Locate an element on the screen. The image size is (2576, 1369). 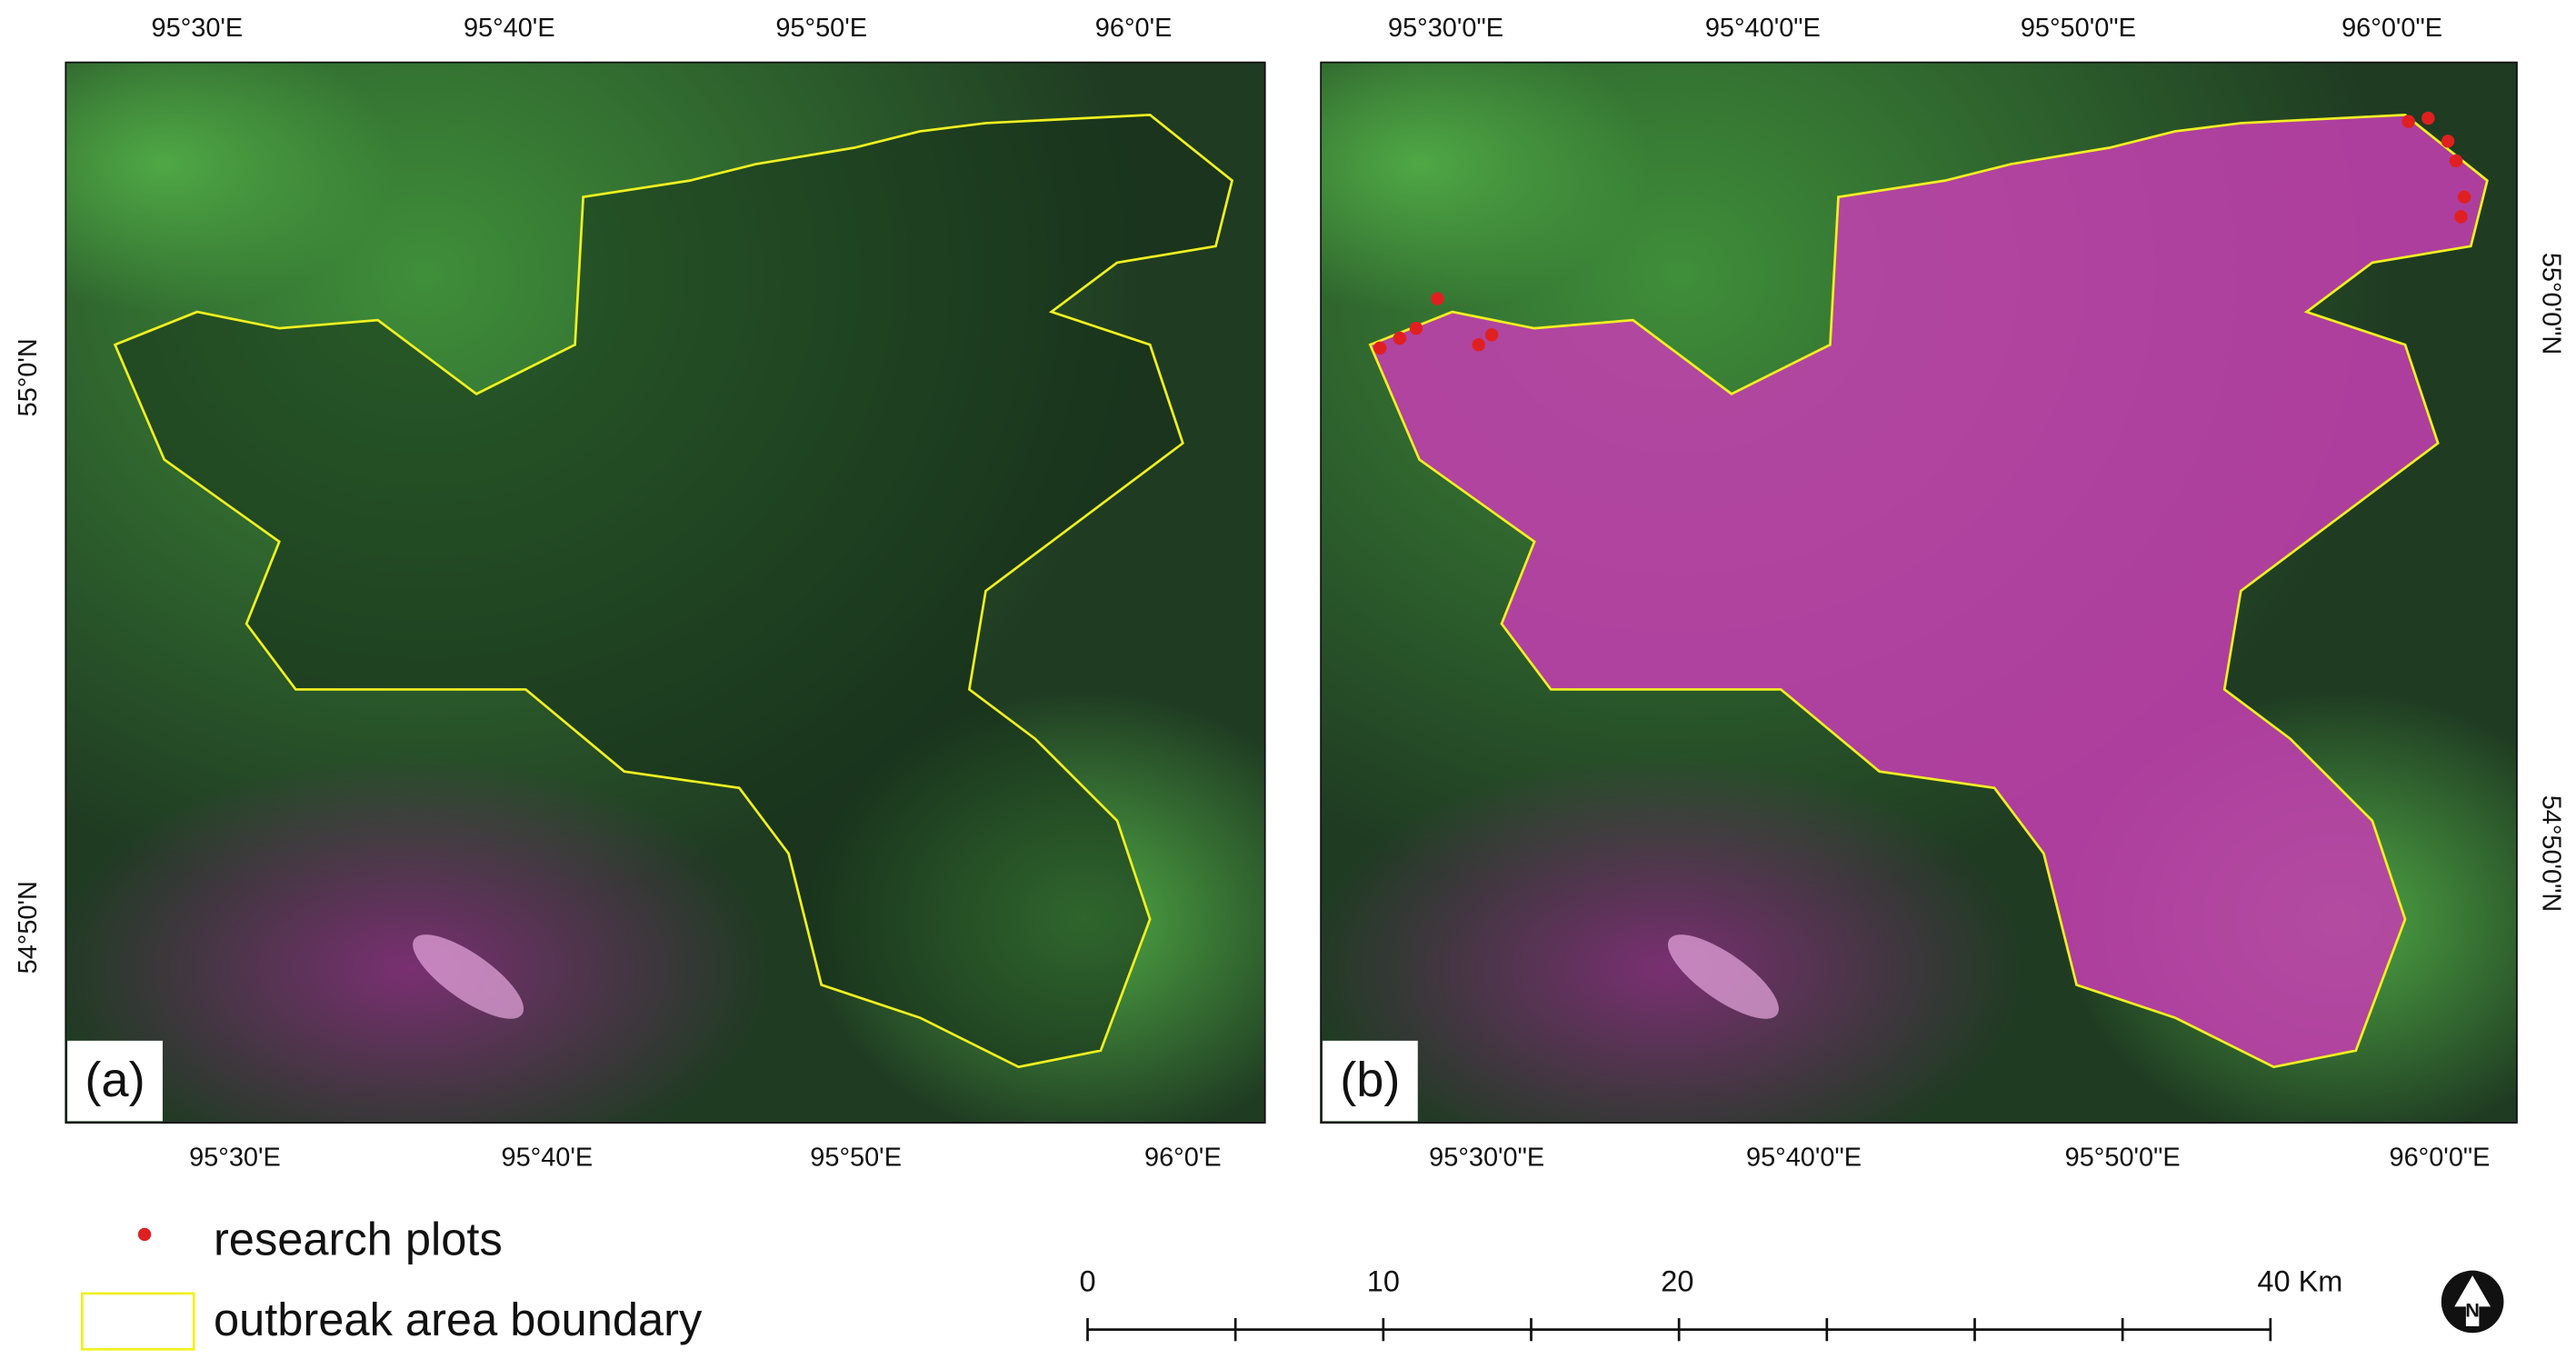
scale-label: 0 is located at coordinates (1087, 1281).